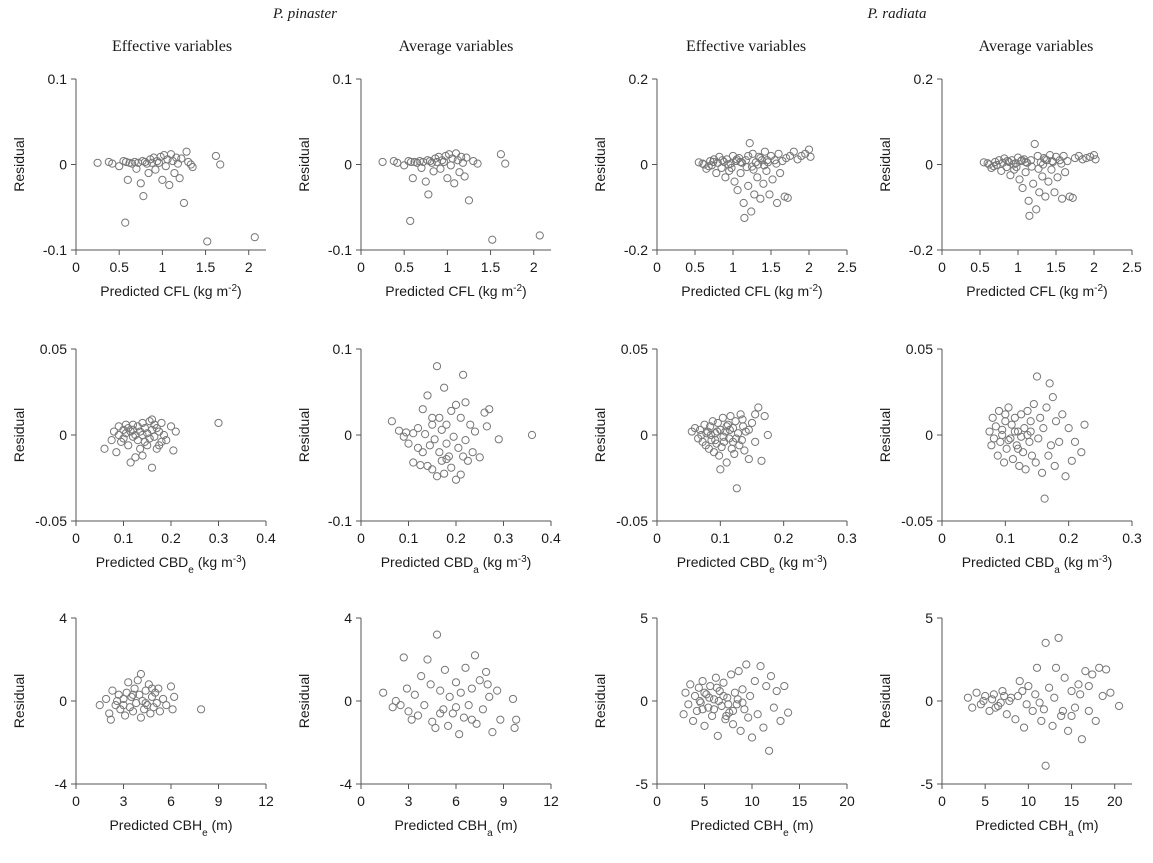 The height and width of the screenshot is (863, 1153). Describe the element at coordinates (1115, 801) in the screenshot. I see `x-tick-label: 20` at that location.